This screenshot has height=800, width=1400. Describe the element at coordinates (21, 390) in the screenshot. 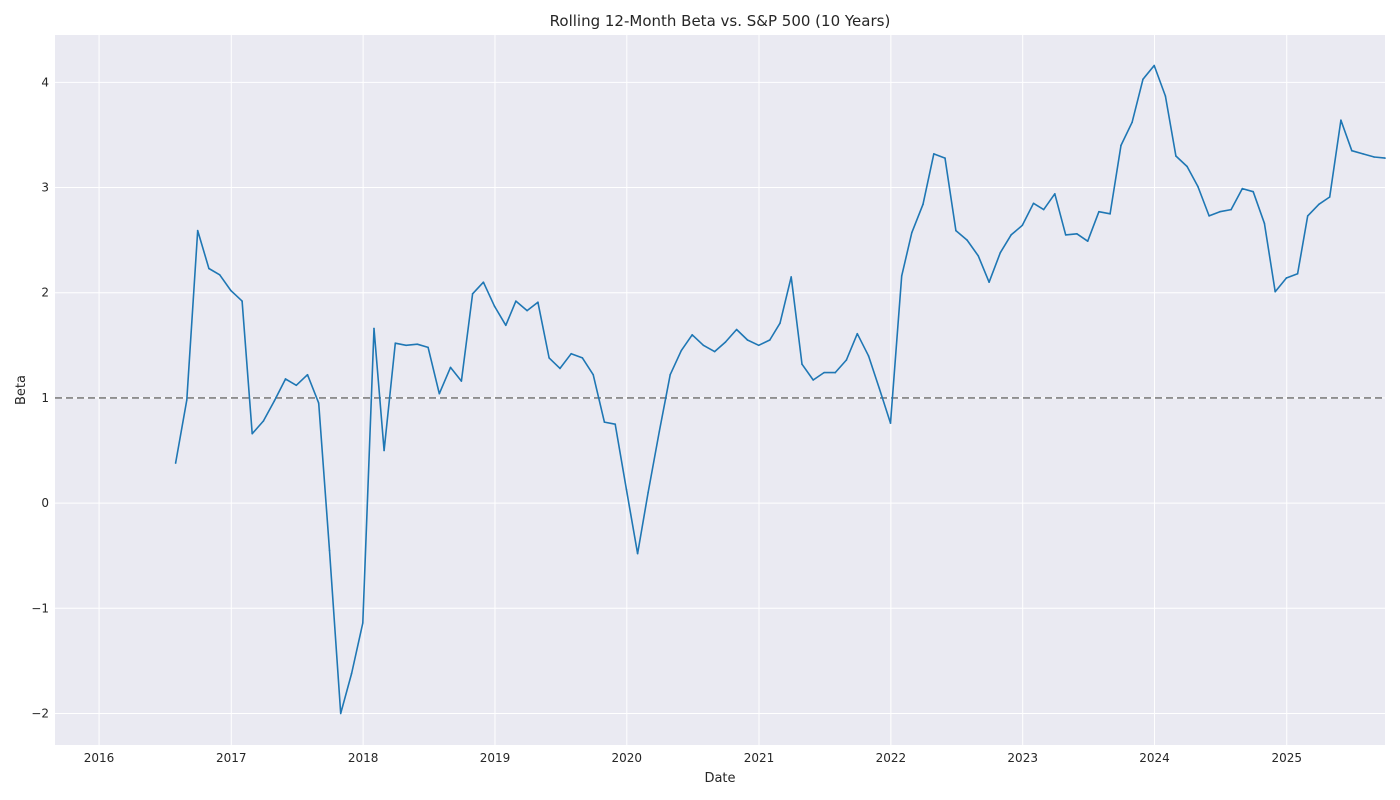

I see `y-axis-label: Beta` at that location.